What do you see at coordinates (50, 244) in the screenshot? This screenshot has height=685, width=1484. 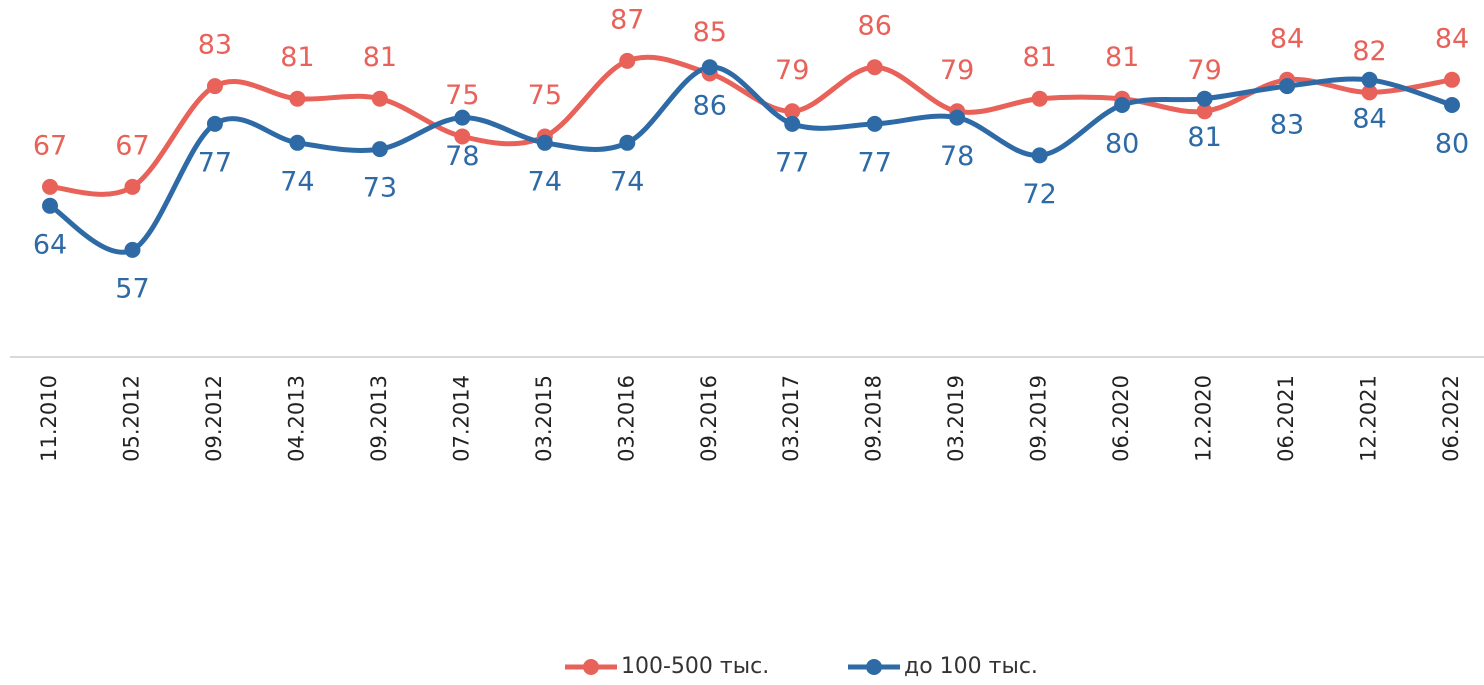 I see `data-label: 64` at bounding box center [50, 244].